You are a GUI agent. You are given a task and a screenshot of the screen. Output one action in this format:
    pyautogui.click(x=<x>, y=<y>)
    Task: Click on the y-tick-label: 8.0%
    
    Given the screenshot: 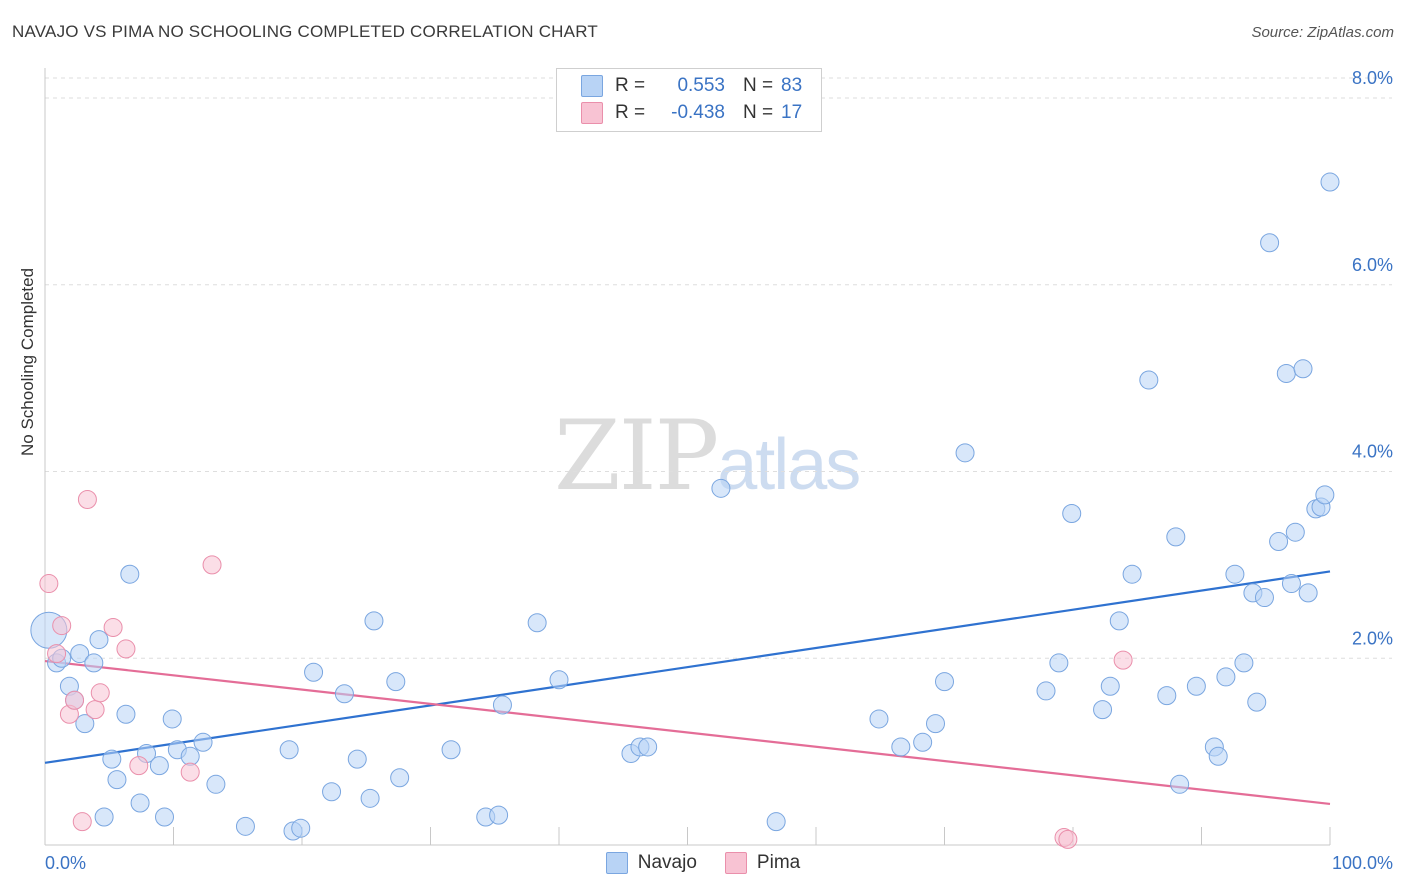 What is the action you would take?
    pyautogui.click(x=1372, y=78)
    